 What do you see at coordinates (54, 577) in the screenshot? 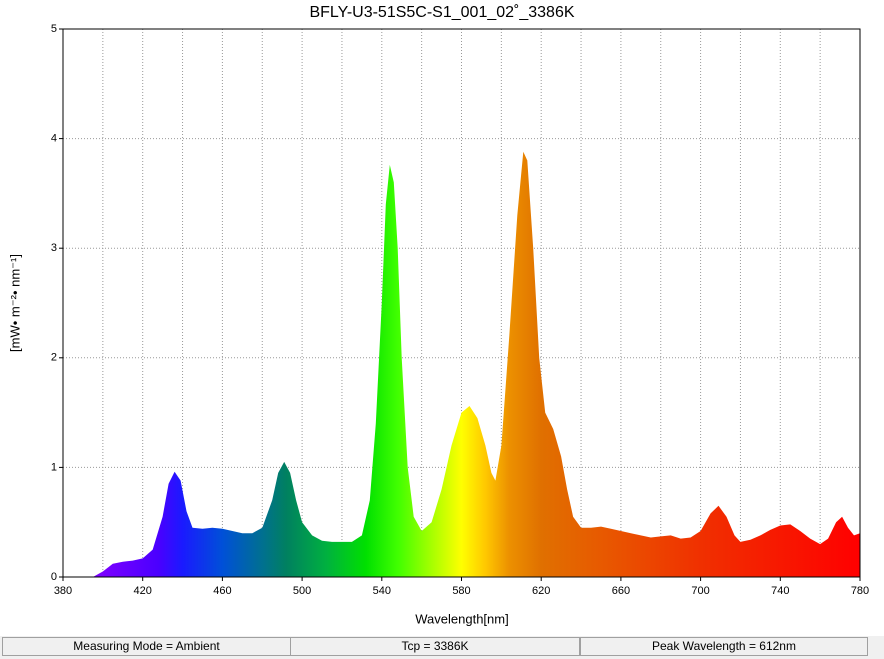
I see `y-tick-label: 0` at bounding box center [54, 577].